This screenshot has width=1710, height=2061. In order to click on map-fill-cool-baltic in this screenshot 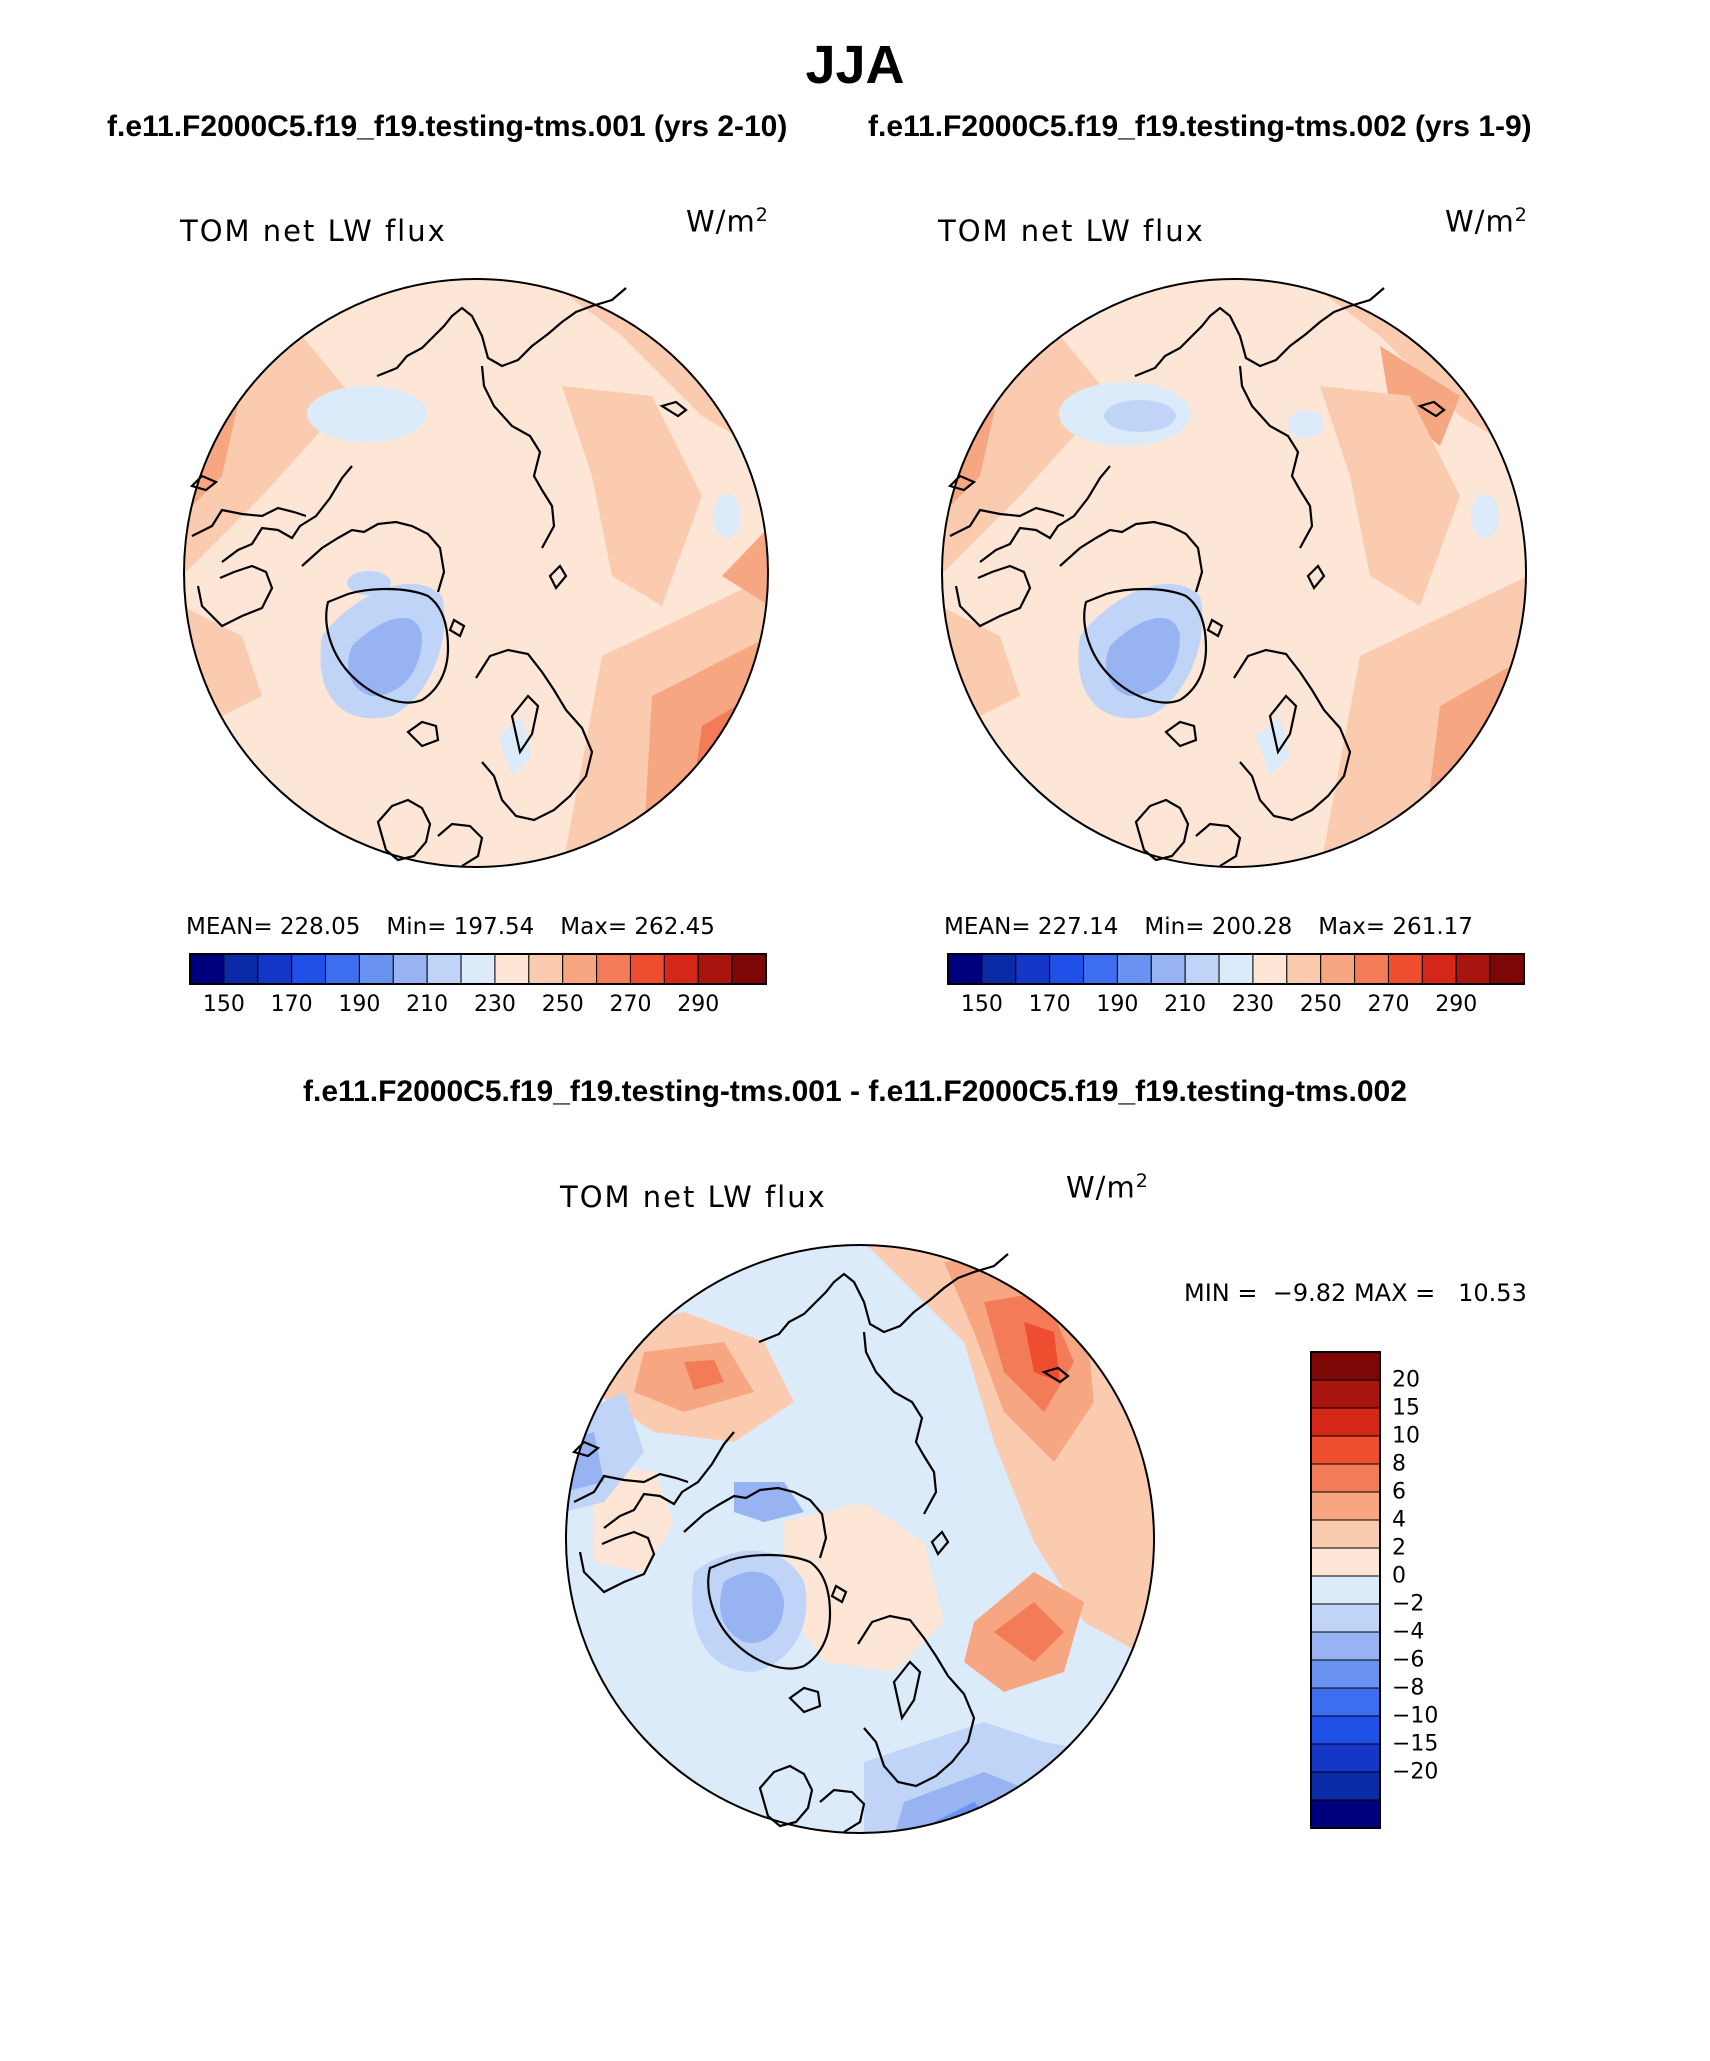, I will do `click(1273, 746)`.